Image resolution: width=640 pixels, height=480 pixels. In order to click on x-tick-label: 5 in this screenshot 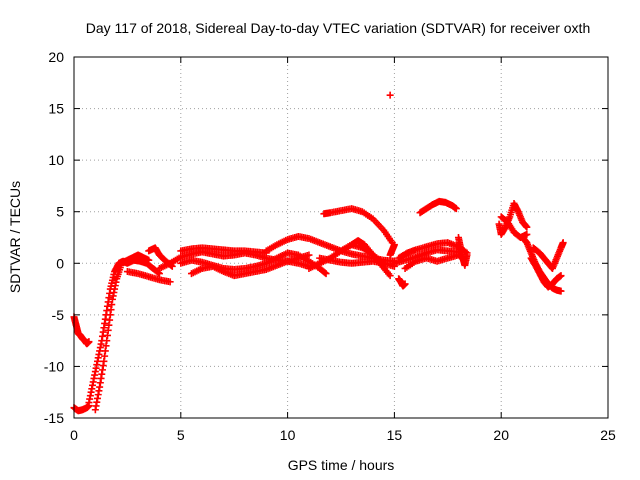, I will do `click(181, 435)`.